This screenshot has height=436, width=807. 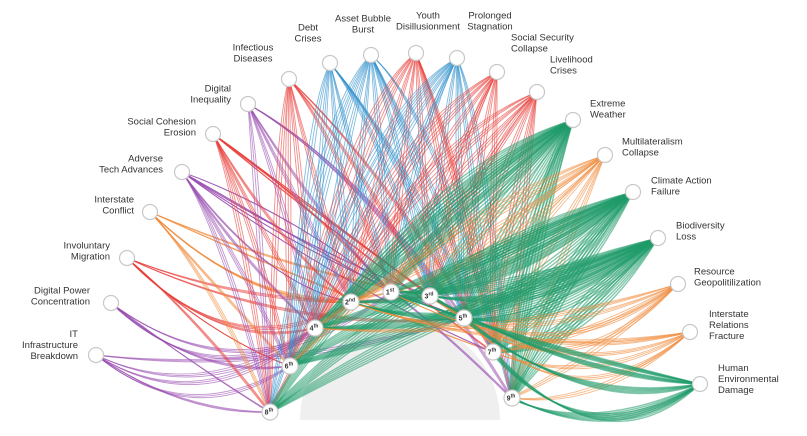 What do you see at coordinates (492, 352) in the screenshot?
I see `rank-label-7: 7th` at bounding box center [492, 352].